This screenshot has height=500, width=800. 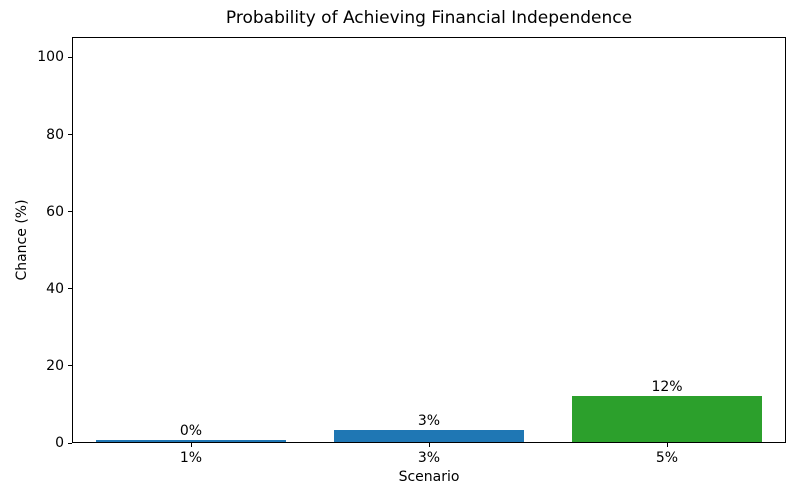 I want to click on bar-value-label: 0%, so click(x=191, y=431).